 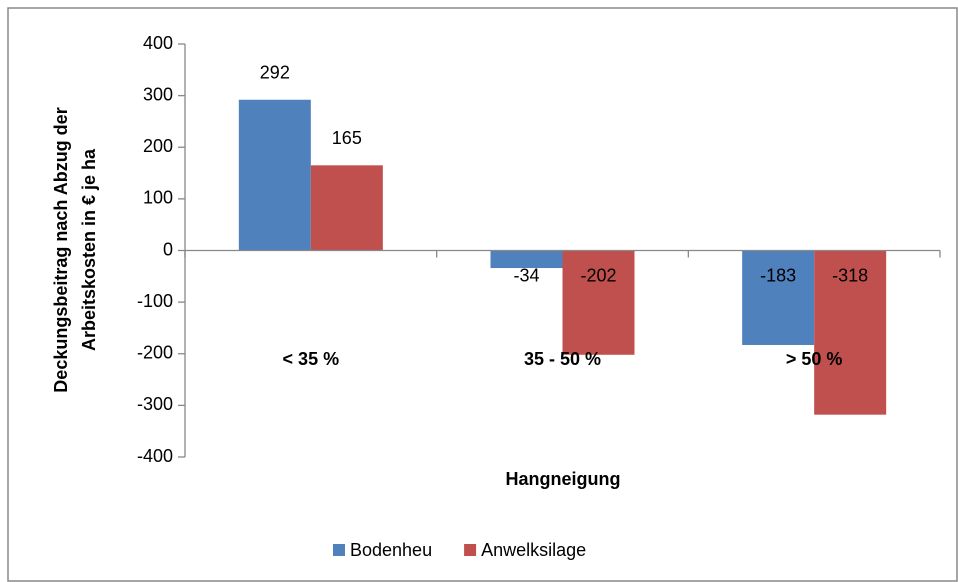 What do you see at coordinates (814, 359) in the screenshot?
I see `x-tick-label: > 50 %` at bounding box center [814, 359].